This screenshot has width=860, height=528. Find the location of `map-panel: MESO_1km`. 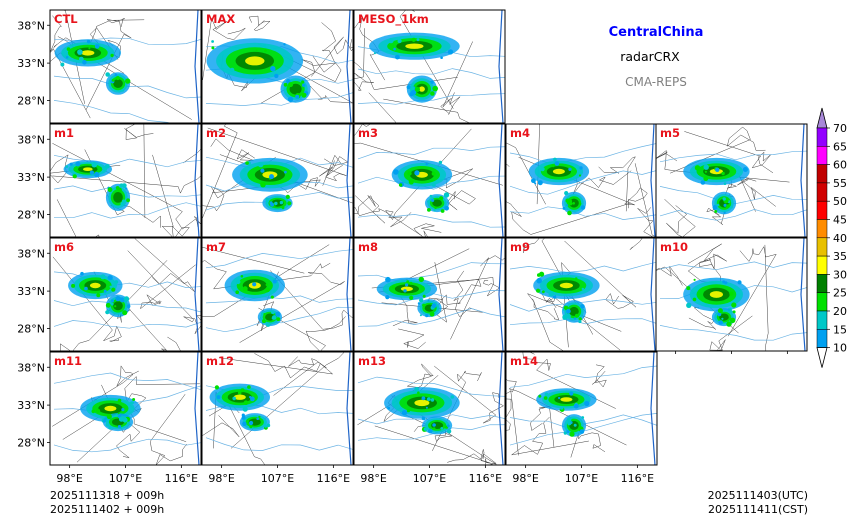

map-panel: MESO_1km is located at coordinates (429, 66).